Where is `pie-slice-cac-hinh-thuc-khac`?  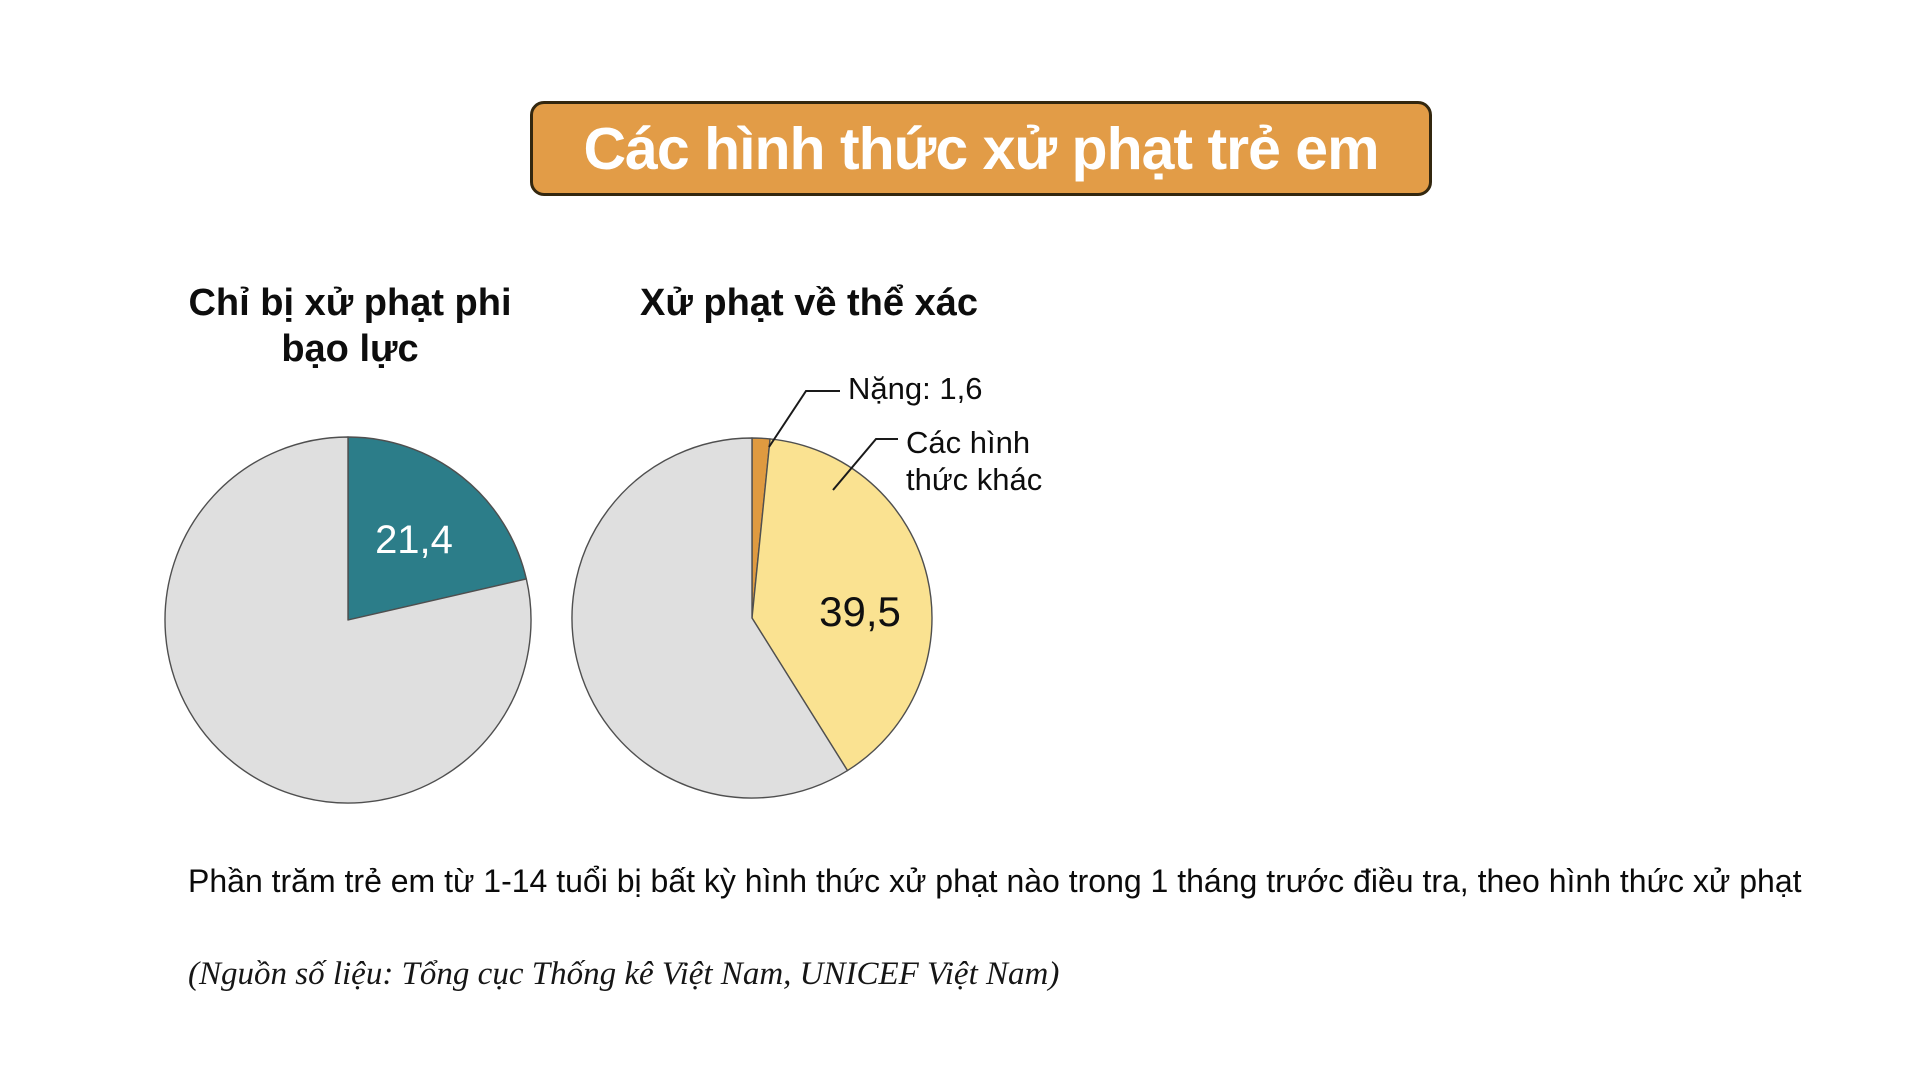
pie-slice-cac-hinh-thuc-khac is located at coordinates (842, 605).